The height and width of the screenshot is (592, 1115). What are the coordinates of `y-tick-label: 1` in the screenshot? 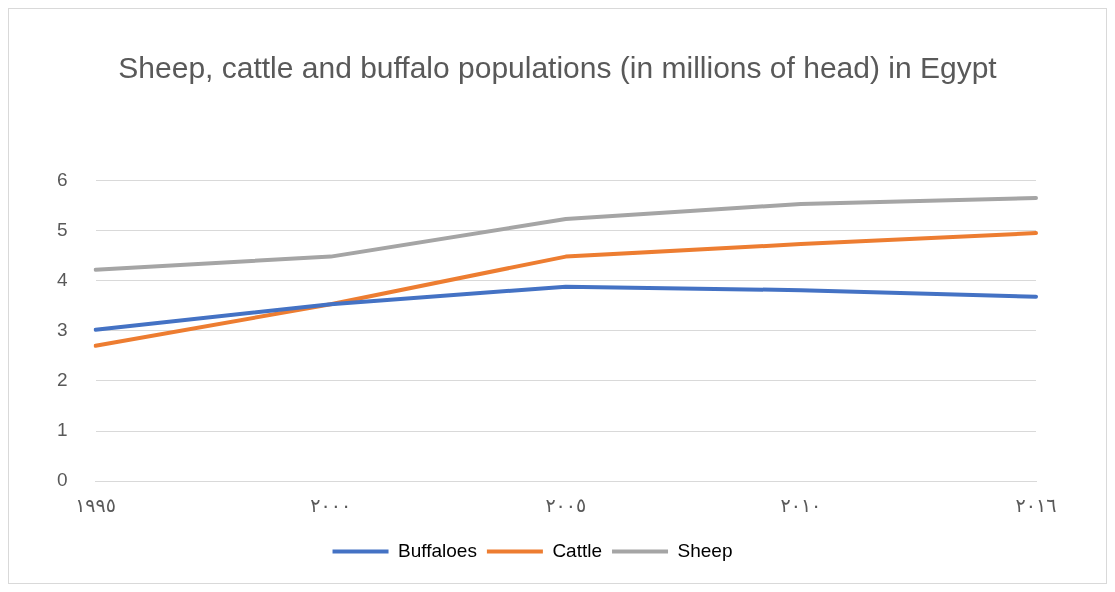 It's located at (62, 430).